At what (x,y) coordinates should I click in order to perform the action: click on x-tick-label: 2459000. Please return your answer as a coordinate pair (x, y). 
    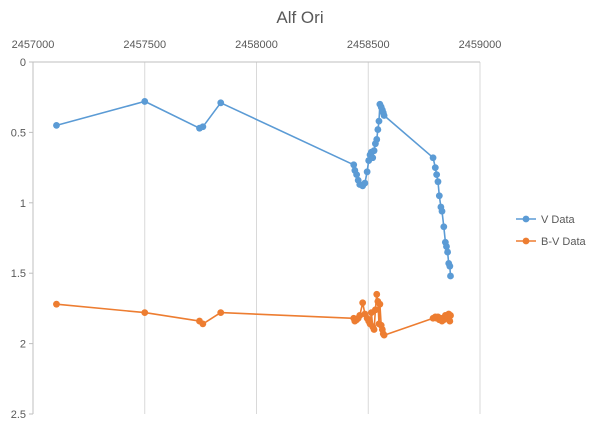
    Looking at the image, I should click on (480, 45).